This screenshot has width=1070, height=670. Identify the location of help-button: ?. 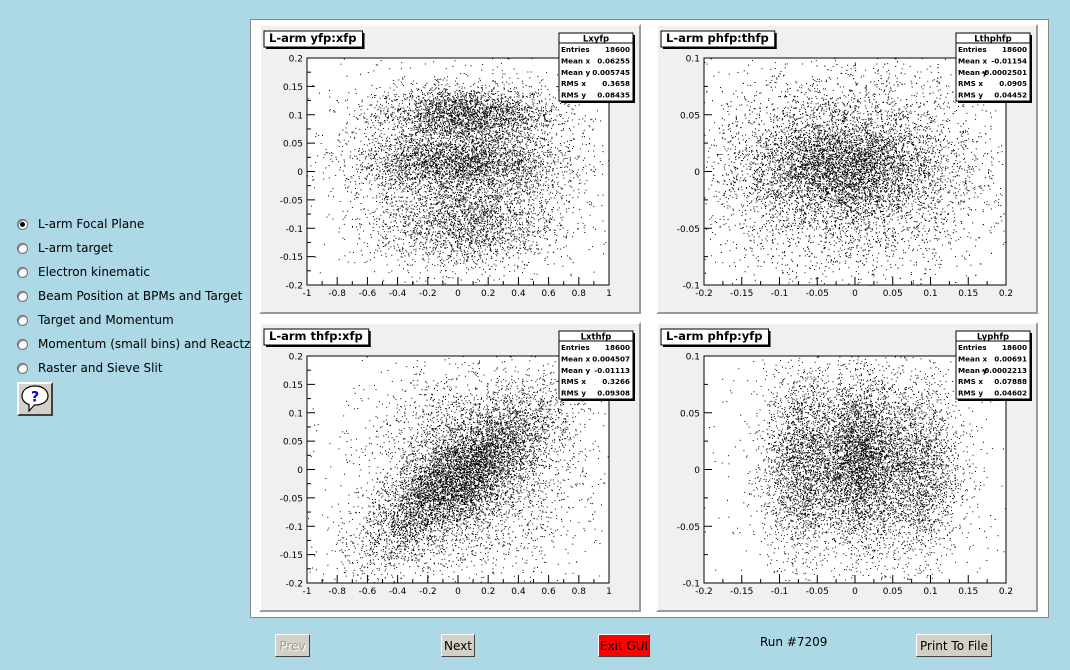
(35, 399).